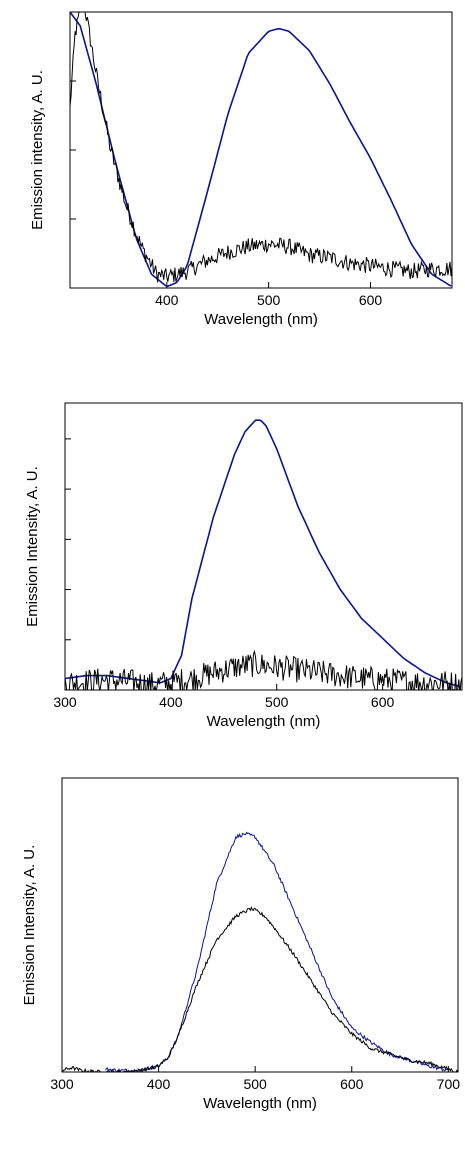 The height and width of the screenshot is (1158, 465). I want to click on y-axis-label: Emission intensity, A. U., so click(37, 150).